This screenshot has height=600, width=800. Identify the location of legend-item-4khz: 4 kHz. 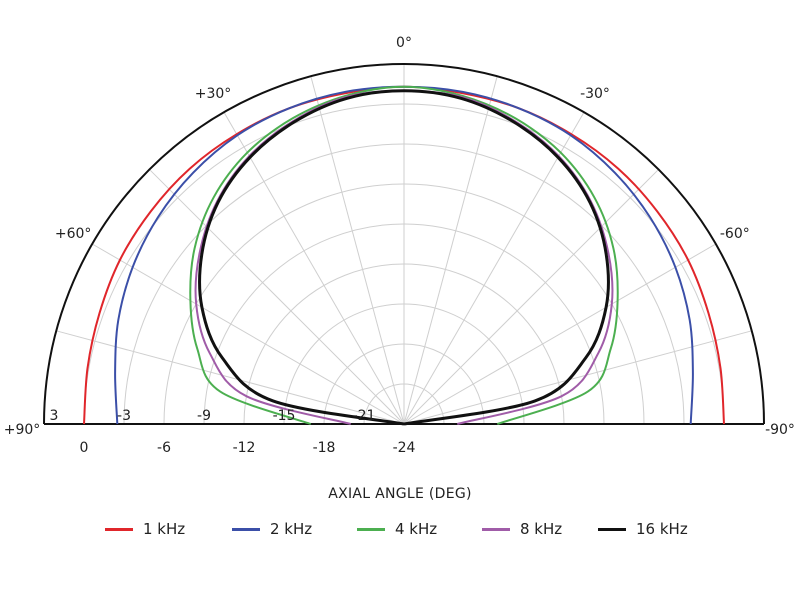
(397, 529).